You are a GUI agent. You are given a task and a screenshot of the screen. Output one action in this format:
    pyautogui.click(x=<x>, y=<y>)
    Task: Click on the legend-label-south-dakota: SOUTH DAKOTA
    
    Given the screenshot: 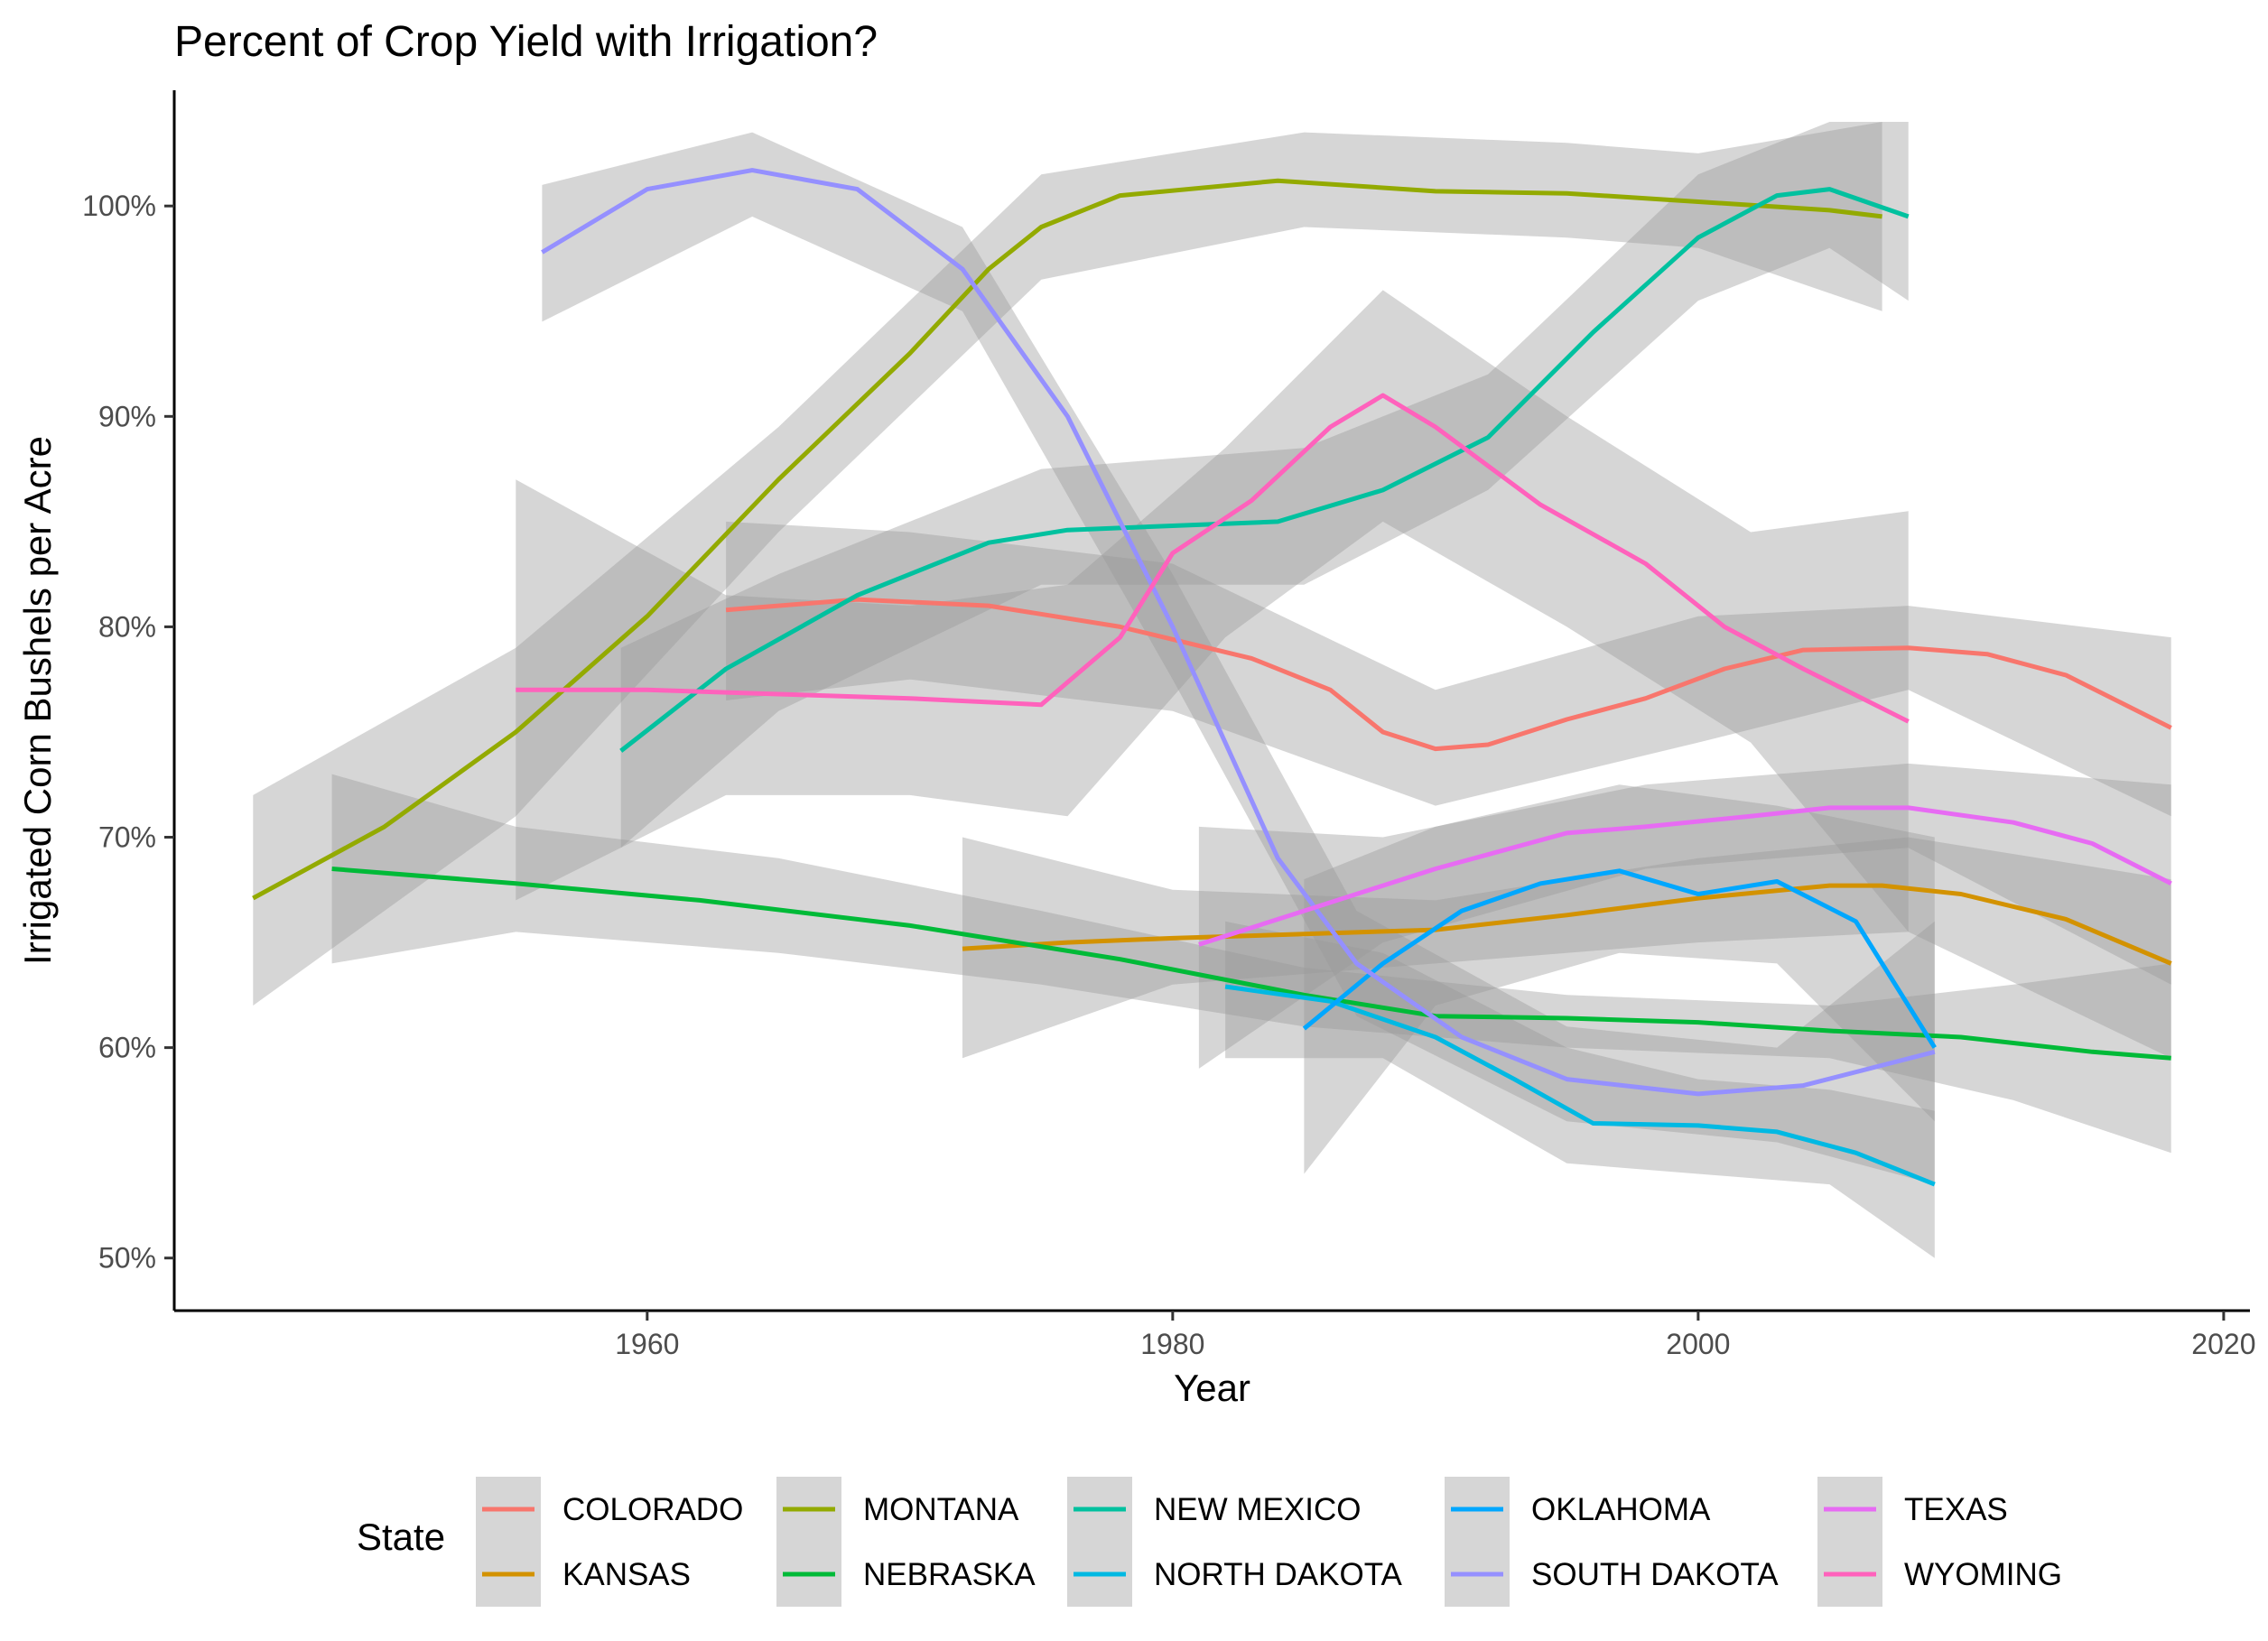 What is the action you would take?
    pyautogui.click(x=1655, y=1574)
    